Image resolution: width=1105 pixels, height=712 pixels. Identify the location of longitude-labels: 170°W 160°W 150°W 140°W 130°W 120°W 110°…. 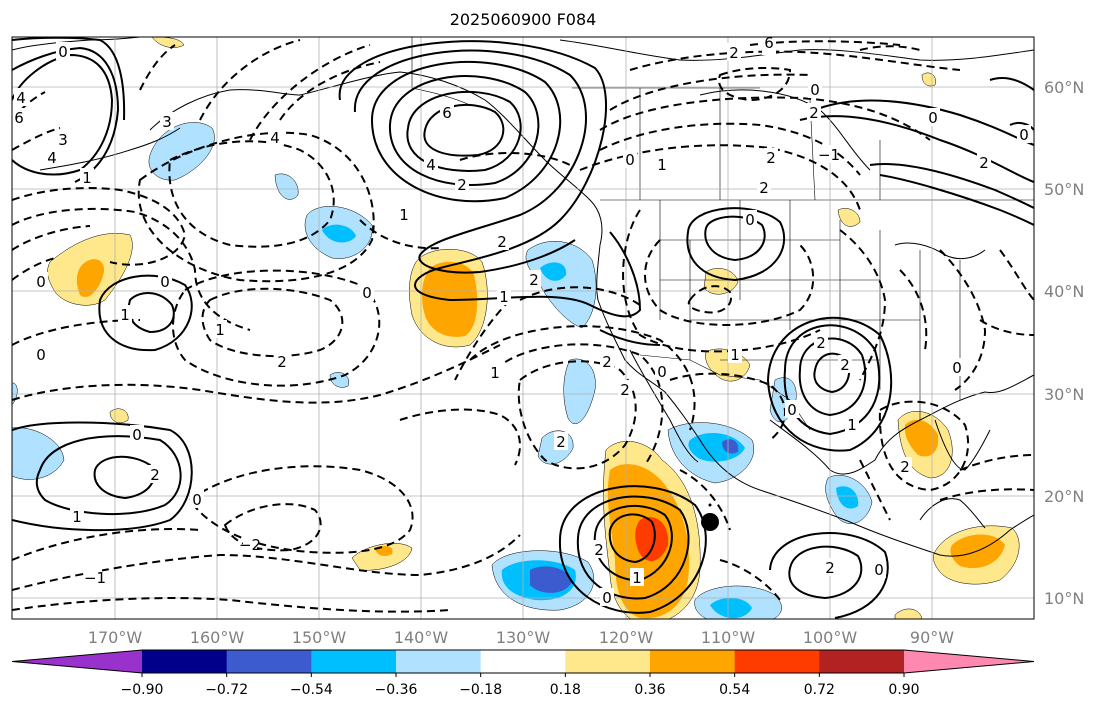
(521, 637).